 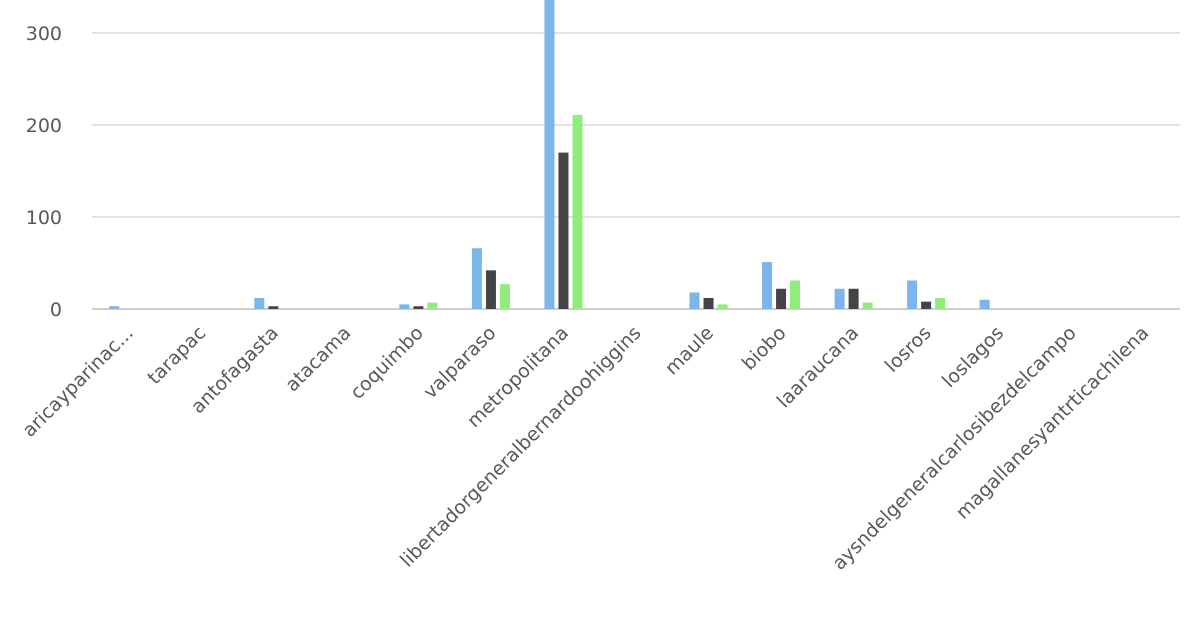 What do you see at coordinates (44, 218) in the screenshot?
I see `y-tick-label: 100` at bounding box center [44, 218].